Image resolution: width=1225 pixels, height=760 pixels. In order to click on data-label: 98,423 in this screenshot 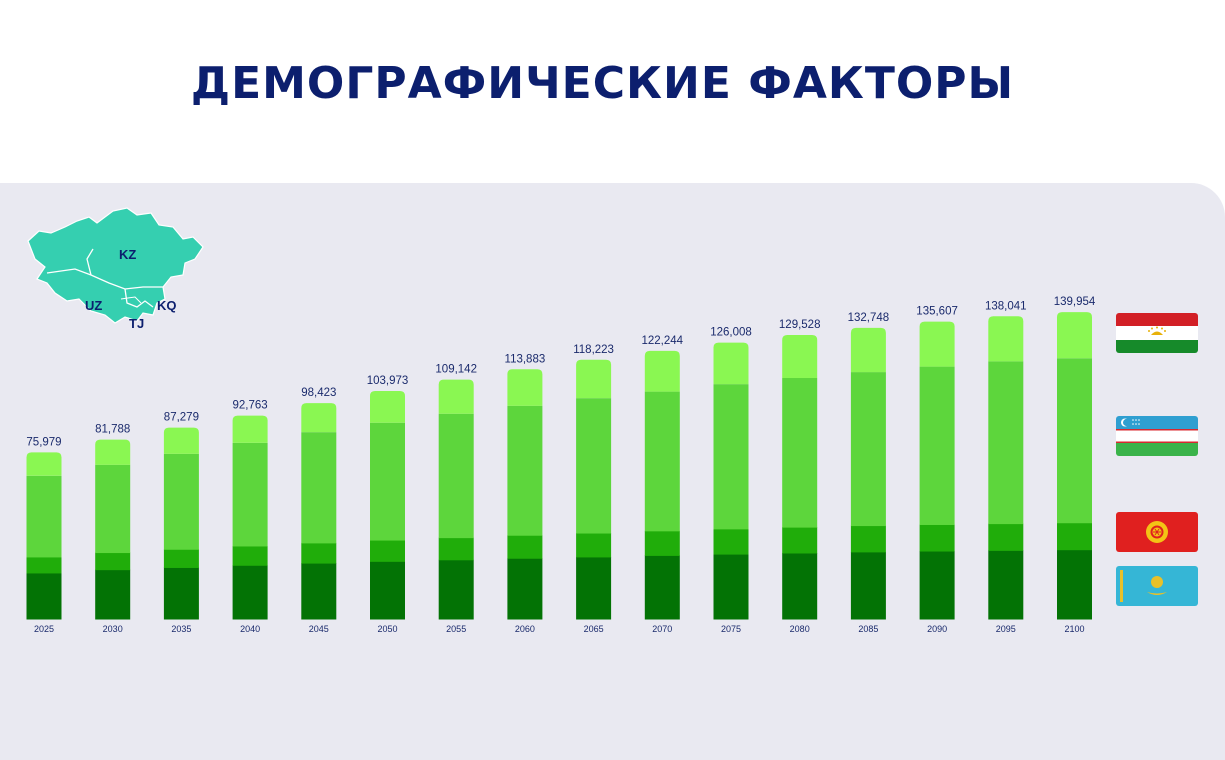, I will do `click(318, 393)`.